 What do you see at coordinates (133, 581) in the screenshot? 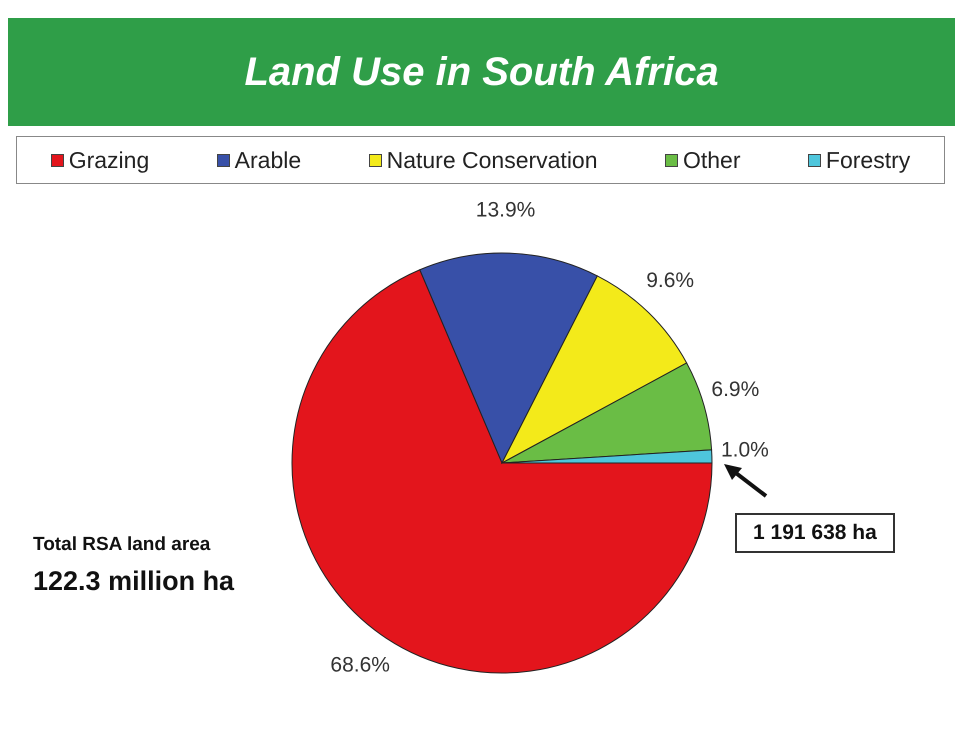
I see `text: 122.3 million ha` at bounding box center [133, 581].